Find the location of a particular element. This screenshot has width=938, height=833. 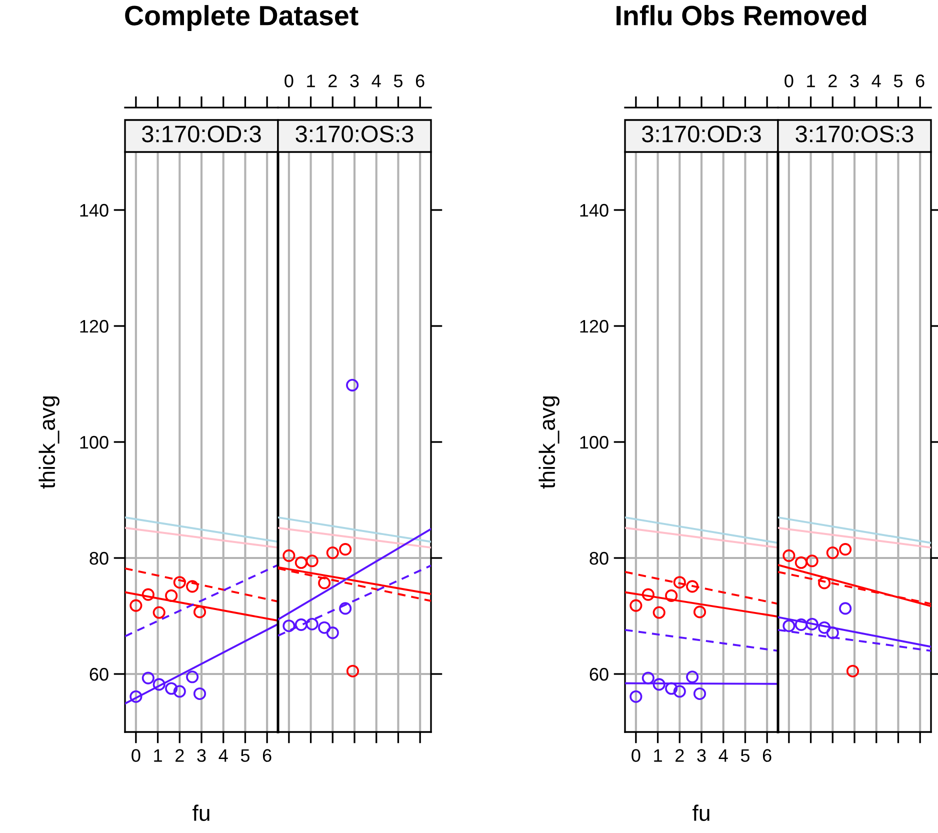

chart-title: Complete Dataset is located at coordinates (241, 18).